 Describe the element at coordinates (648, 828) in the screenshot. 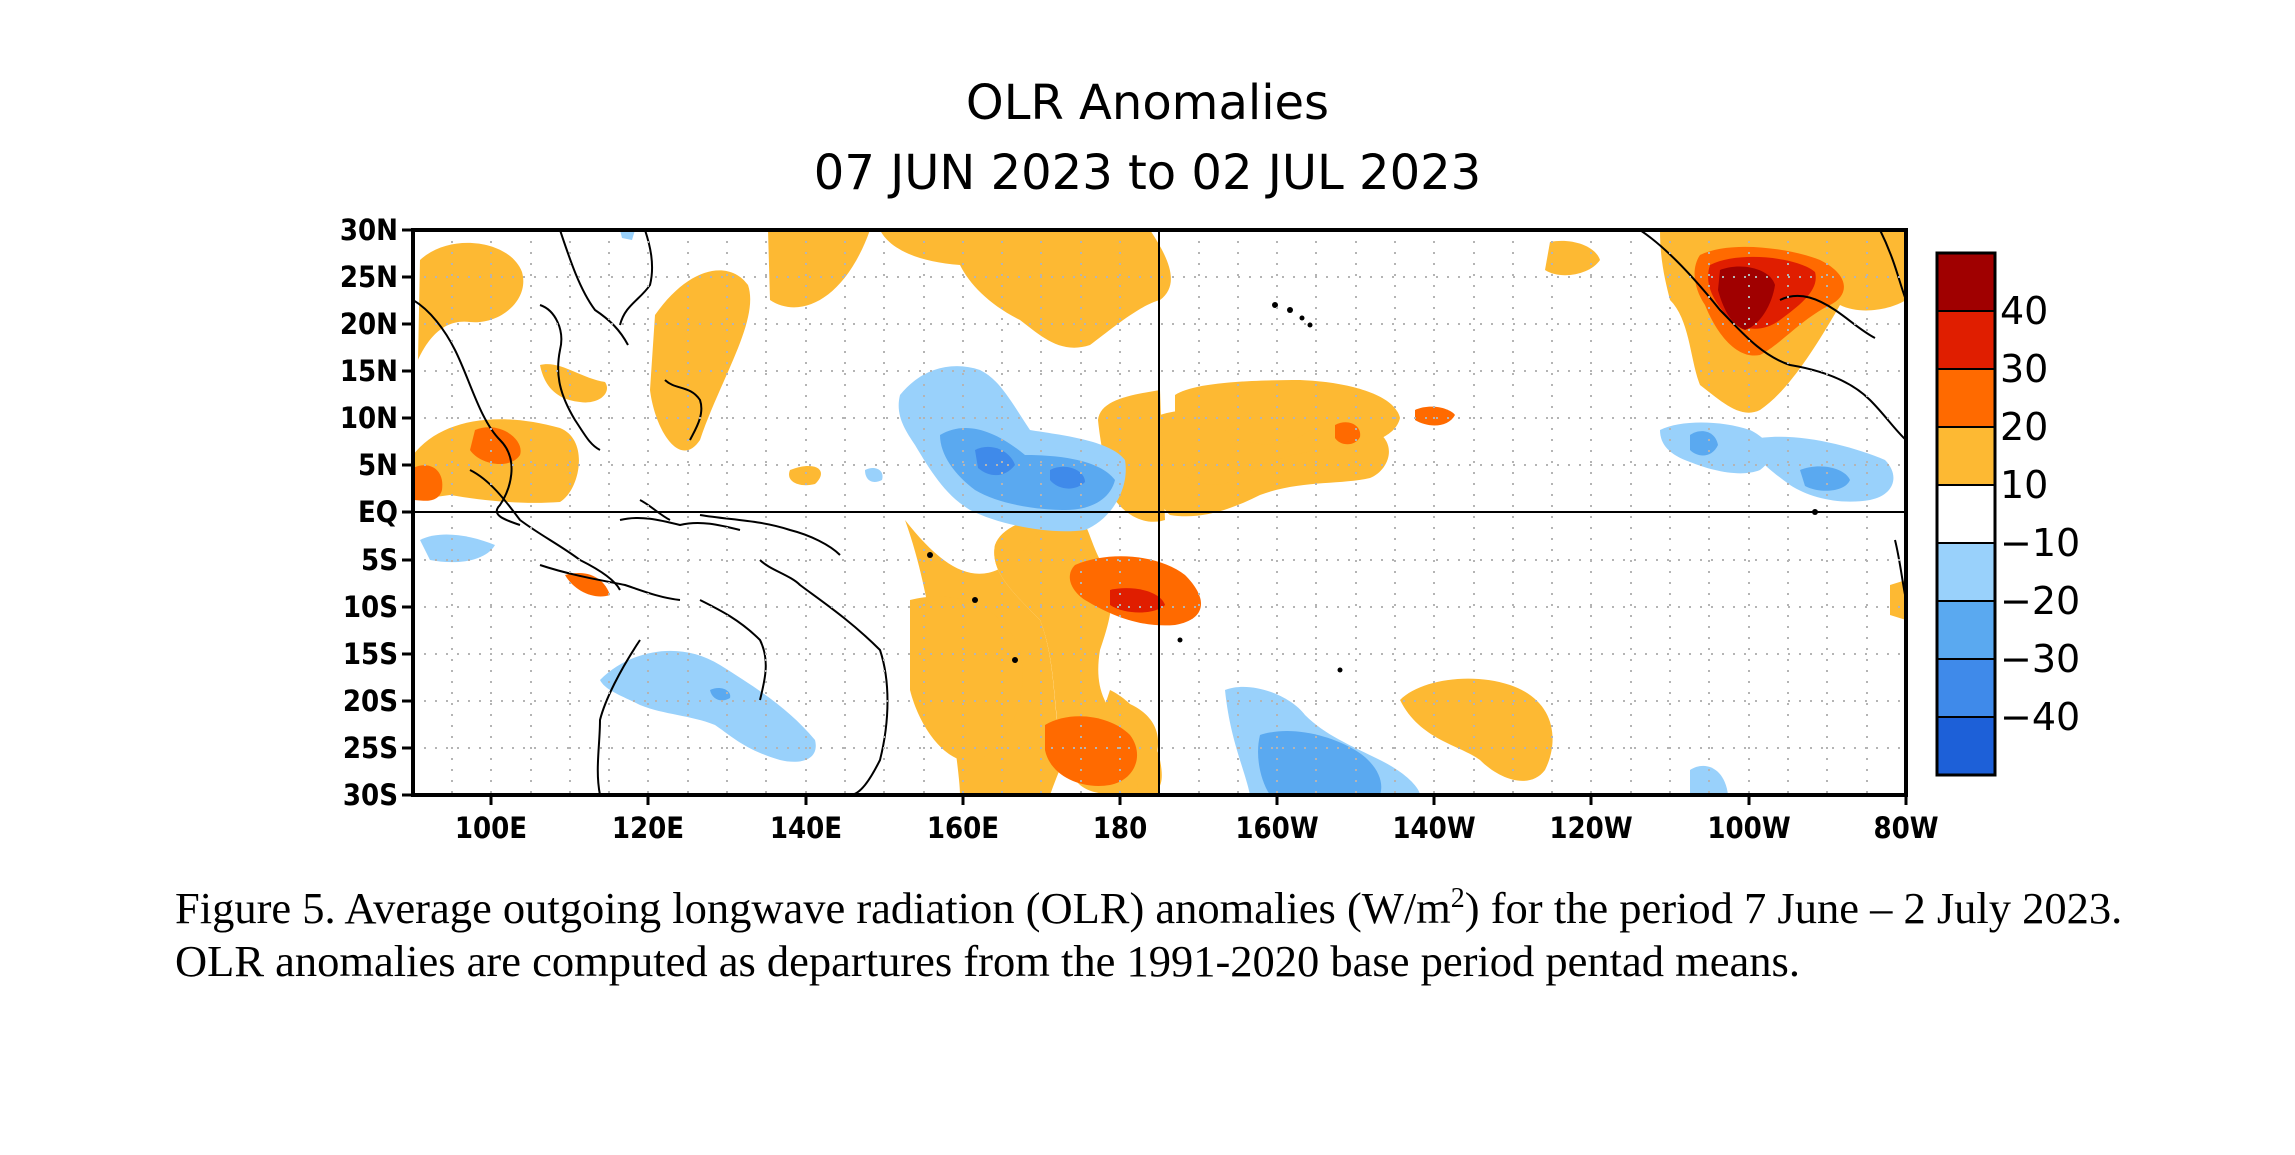

I see `lon-label: 120E` at that location.